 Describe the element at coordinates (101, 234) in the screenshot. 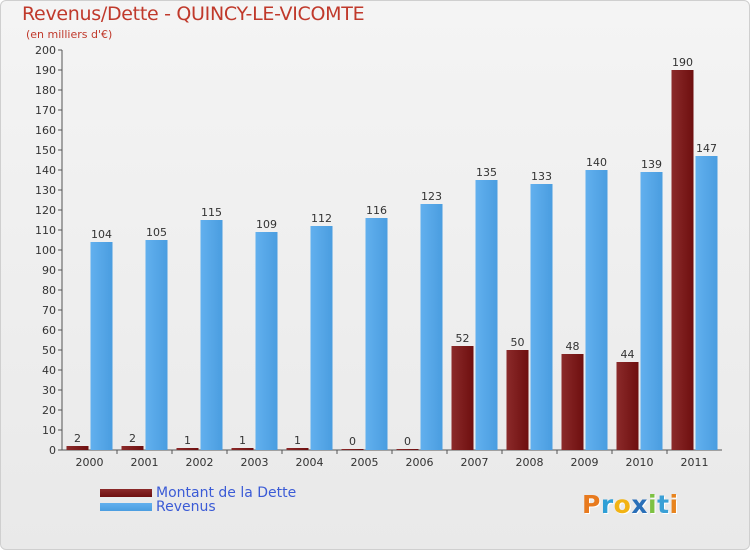

I see `label-revenue-2000: 104` at that location.